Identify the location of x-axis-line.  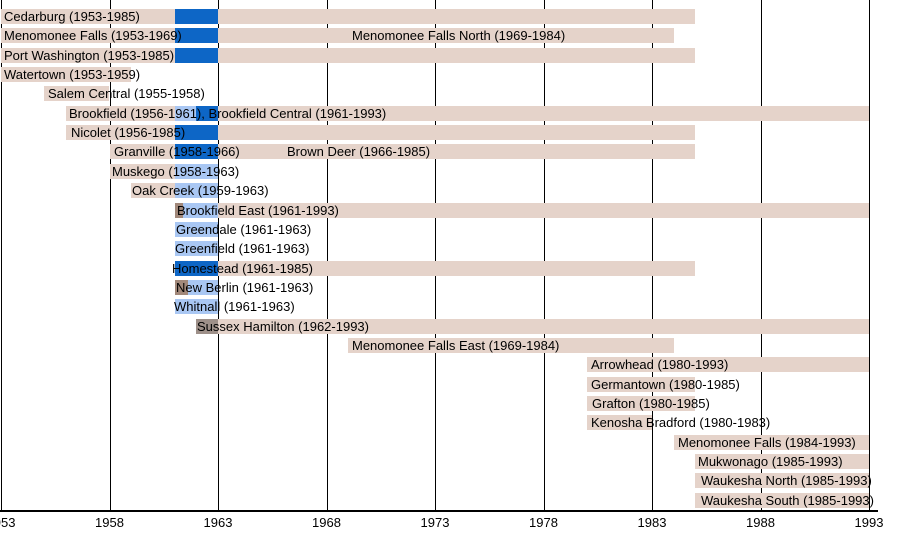
(439, 511).